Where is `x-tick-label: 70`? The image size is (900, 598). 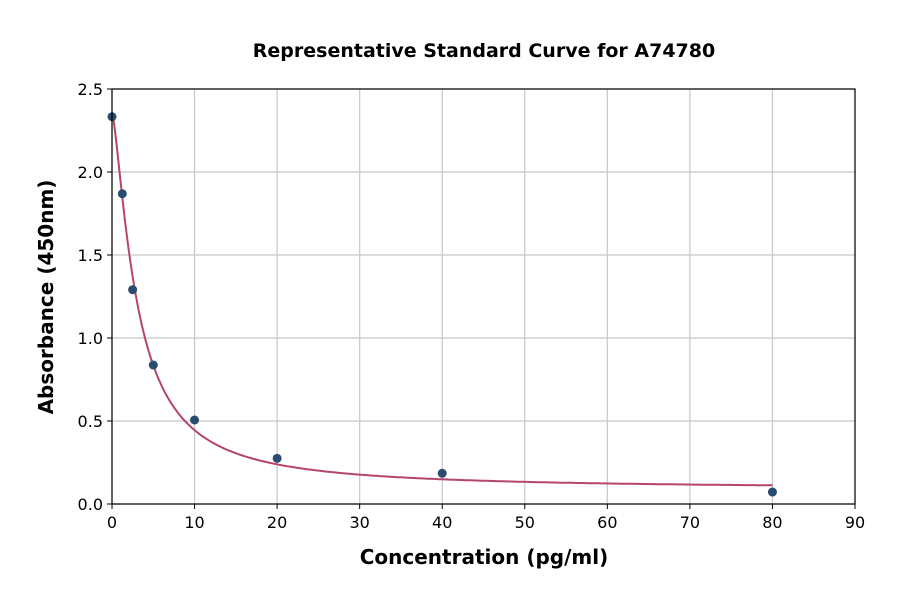
x-tick-label: 70 is located at coordinates (690, 522).